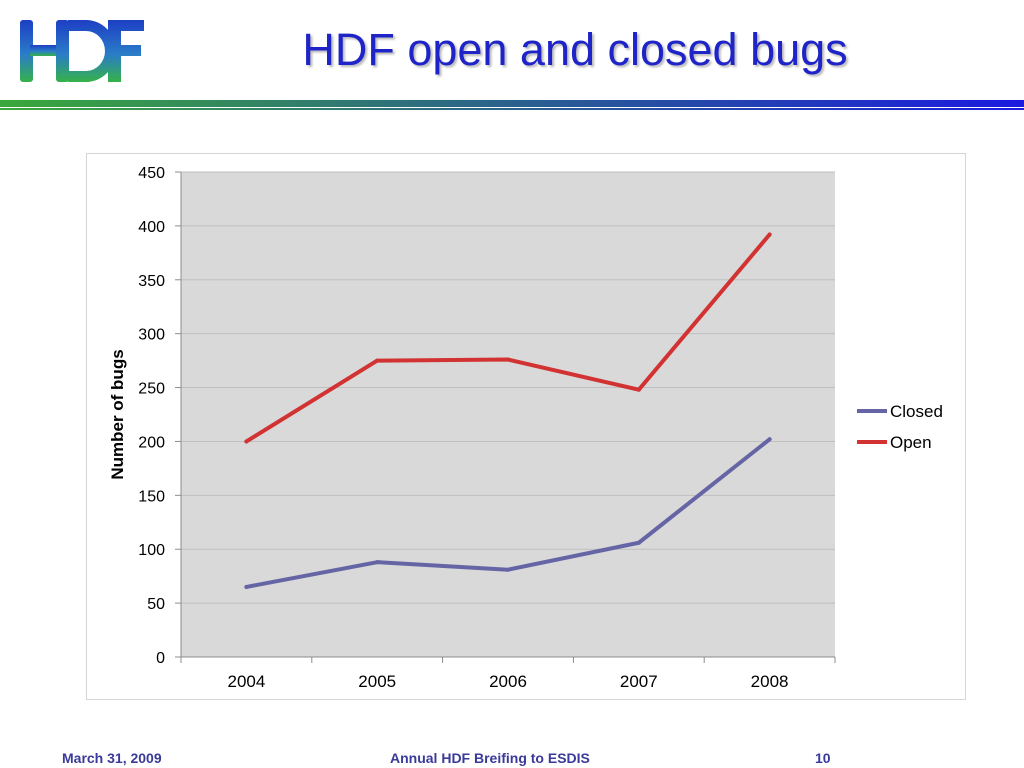 Image resolution: width=1024 pixels, height=768 pixels. I want to click on title-underline-thin, so click(512, 109).